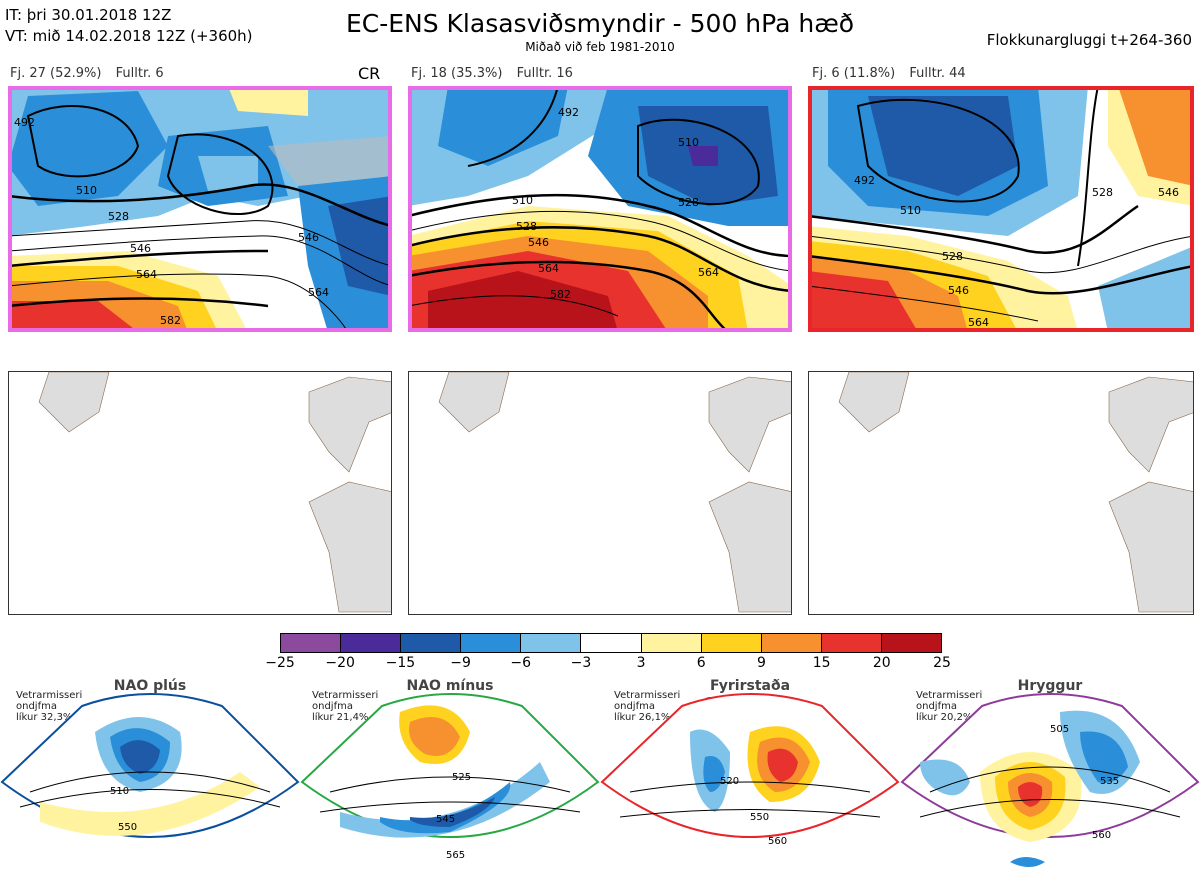 This screenshot has width=1200, height=871. Describe the element at coordinates (119, 791) in the screenshot. I see `regime-contour-label: 510` at that location.